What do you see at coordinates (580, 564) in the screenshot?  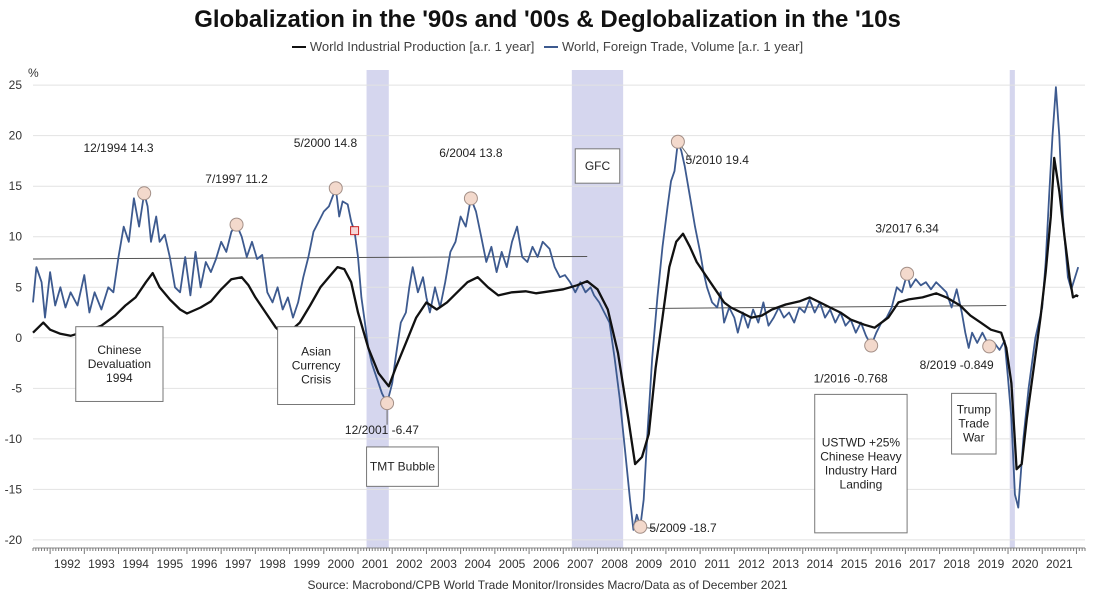 I see `x-tick-label: 2007` at bounding box center [580, 564].